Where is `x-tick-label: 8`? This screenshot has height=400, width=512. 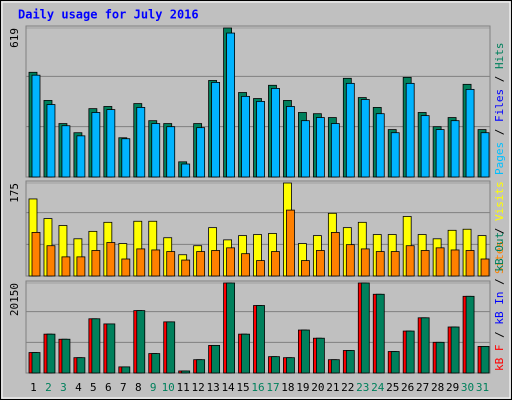
x-tick-label: 8 is located at coordinates (138, 387).